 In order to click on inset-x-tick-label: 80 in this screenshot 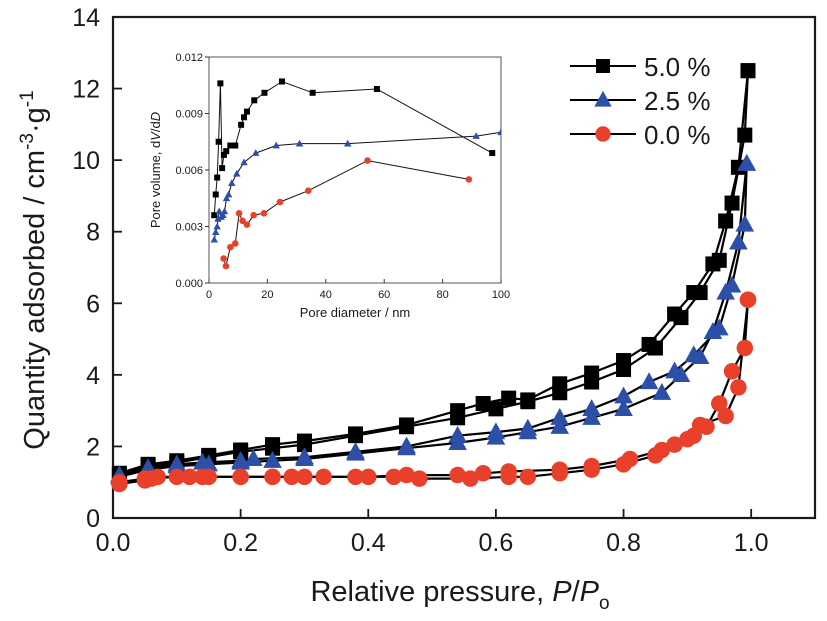, I will do `click(442, 295)`.